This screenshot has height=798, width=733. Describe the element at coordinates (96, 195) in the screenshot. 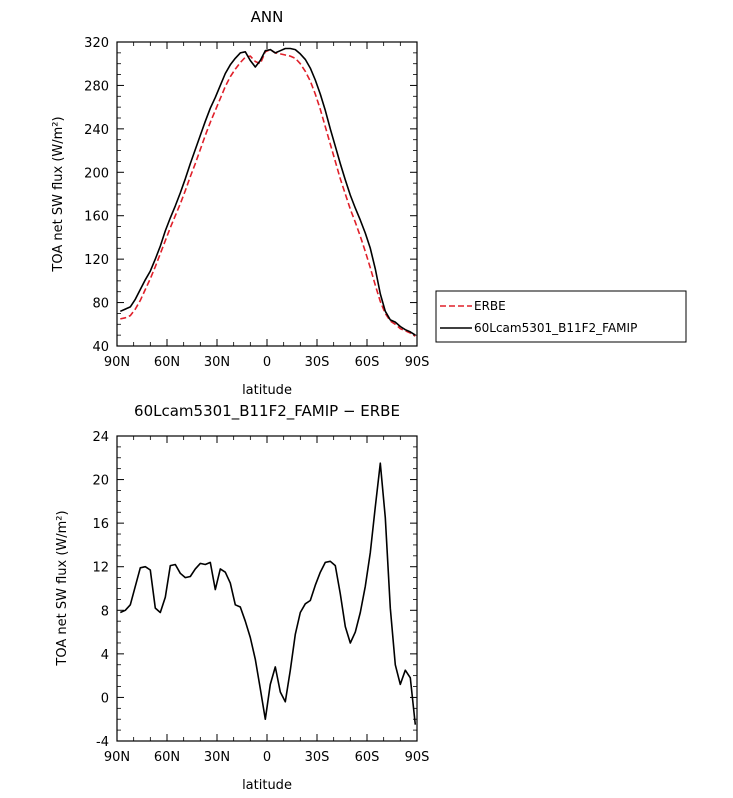

I see `top-y-tick-labels: 40 80 120 160 200 240 280 320` at that location.